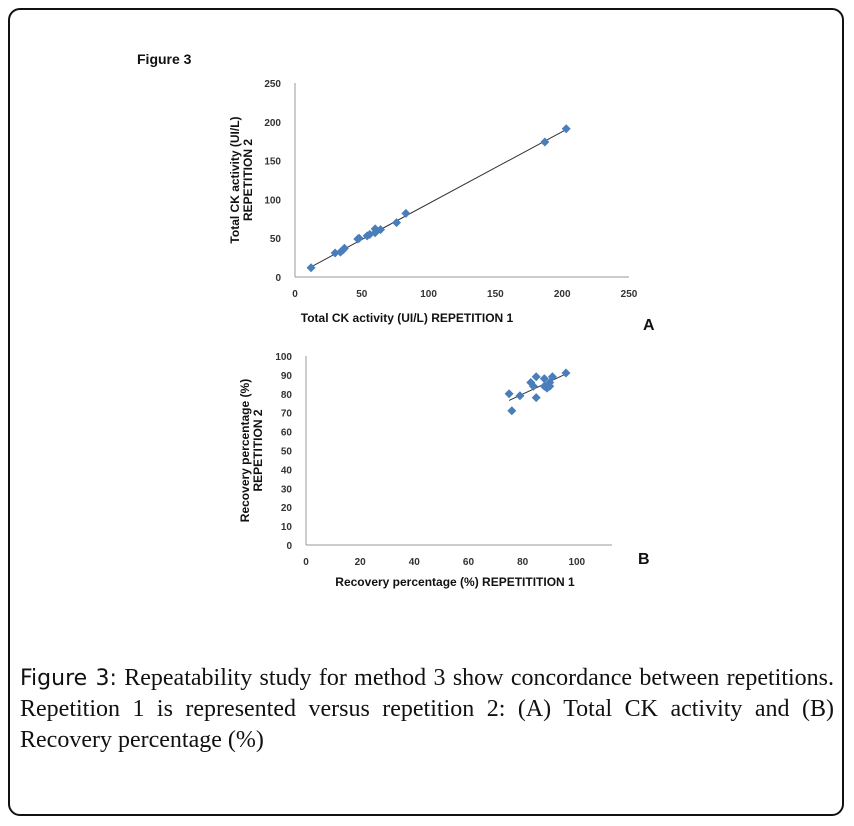  Describe the element at coordinates (361, 562) in the screenshot. I see `x-tick-label: 20` at that location.